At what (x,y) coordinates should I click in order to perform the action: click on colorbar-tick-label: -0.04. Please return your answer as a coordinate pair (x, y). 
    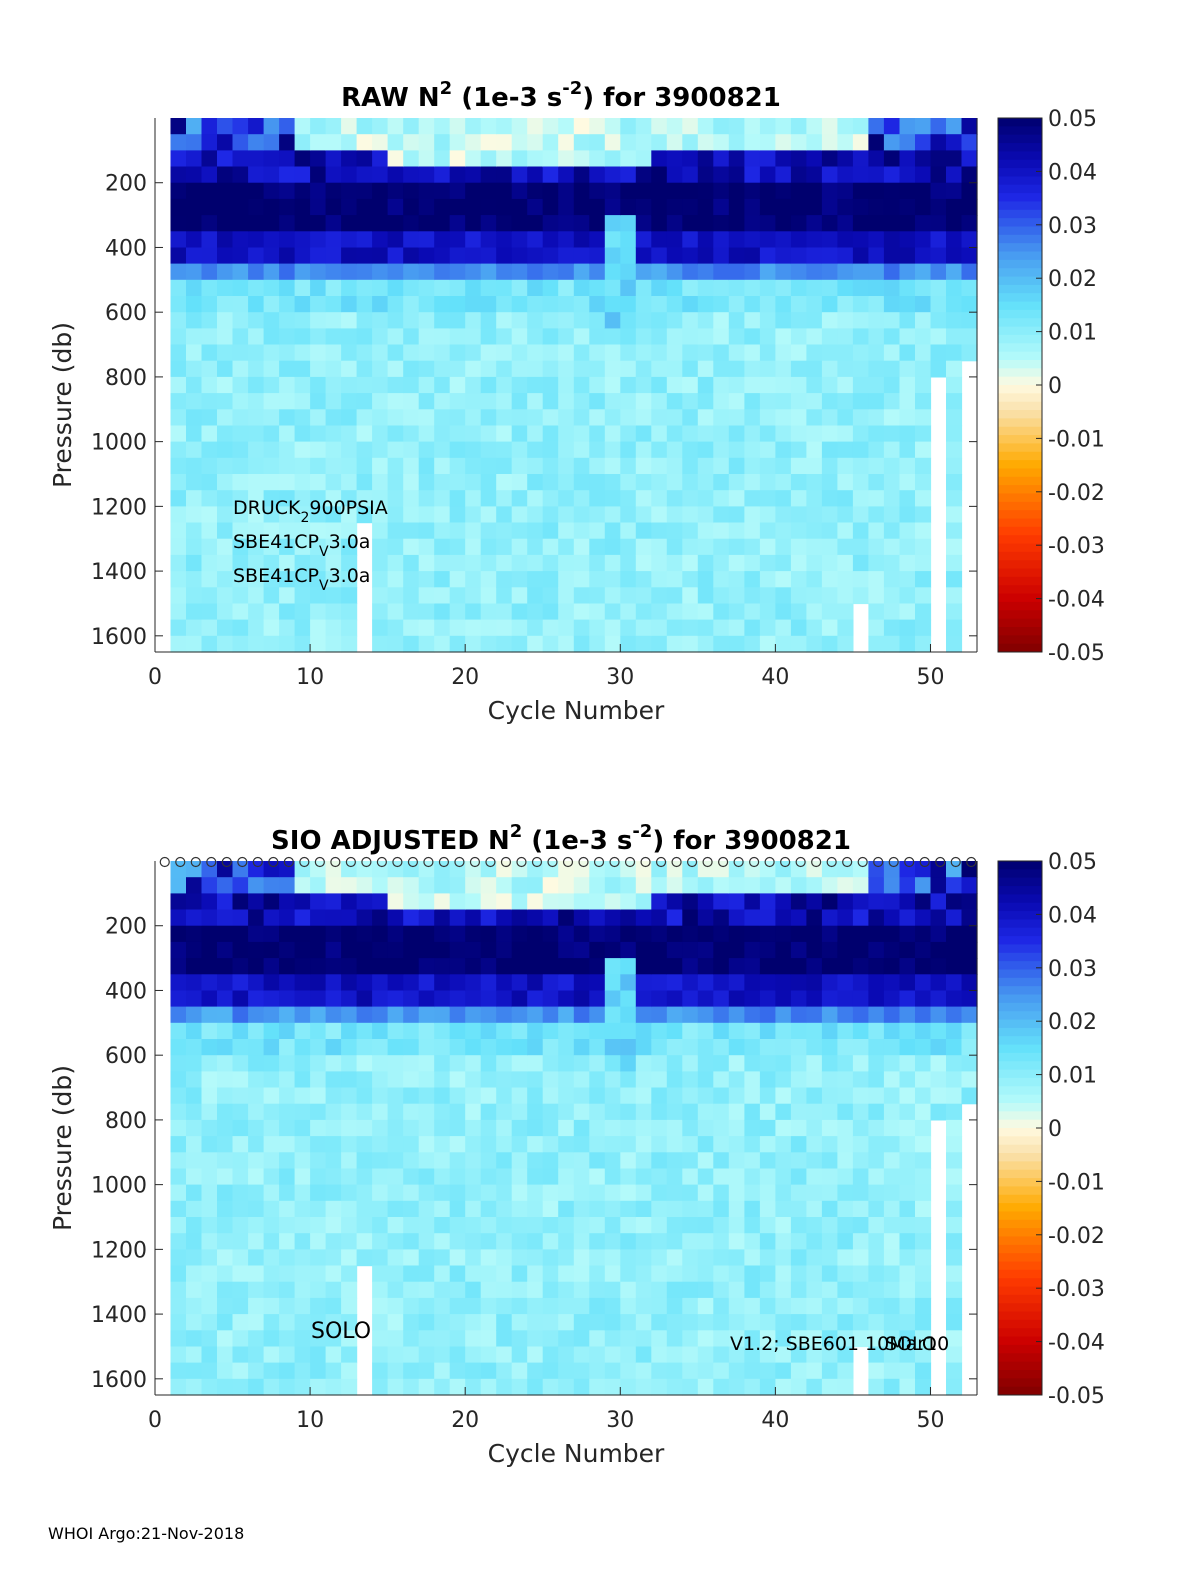
    Looking at the image, I should click on (1076, 1343).